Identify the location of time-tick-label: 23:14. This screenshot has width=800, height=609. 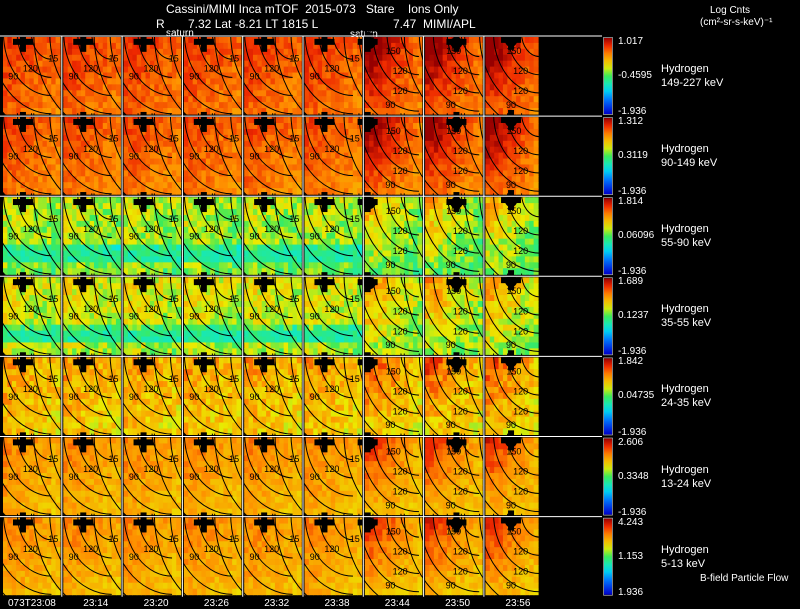
(96, 603).